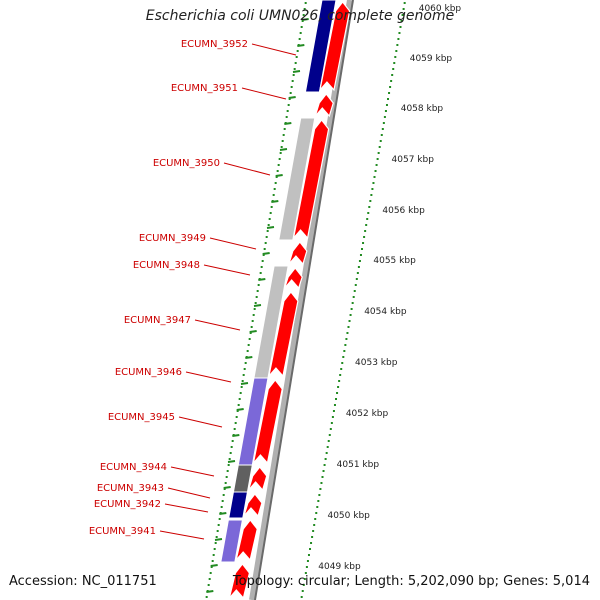 This screenshot has height=600, width=600. I want to click on scale-tick-label: 4050 kbp, so click(348, 516).